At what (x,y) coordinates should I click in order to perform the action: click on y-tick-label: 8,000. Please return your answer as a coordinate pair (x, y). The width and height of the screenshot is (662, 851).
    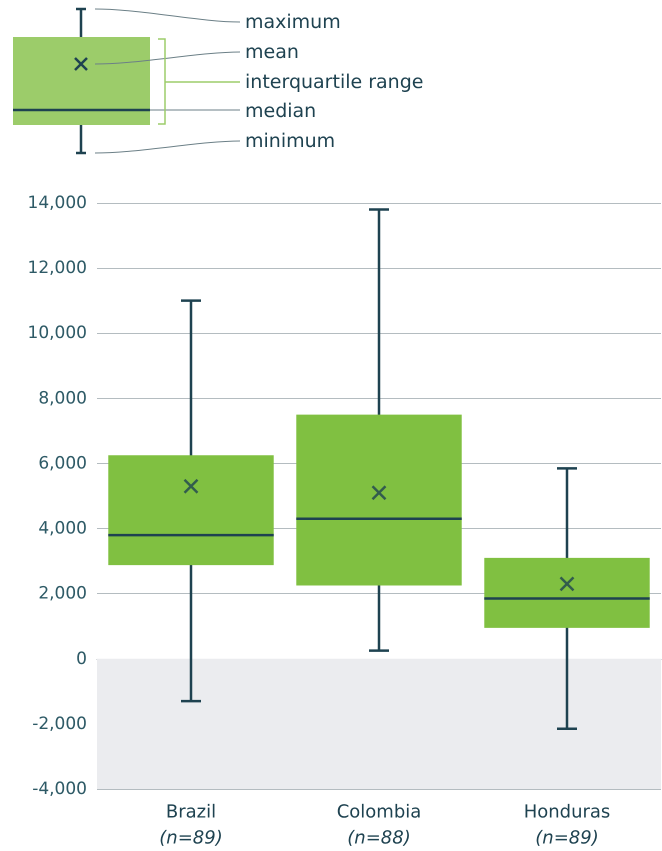
    Looking at the image, I should click on (62, 398).